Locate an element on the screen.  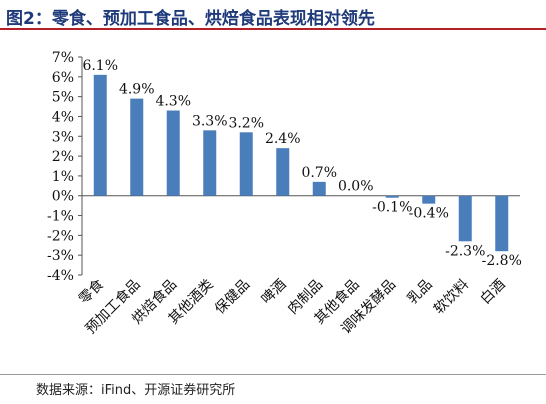
footer-divider is located at coordinates (273, 374).